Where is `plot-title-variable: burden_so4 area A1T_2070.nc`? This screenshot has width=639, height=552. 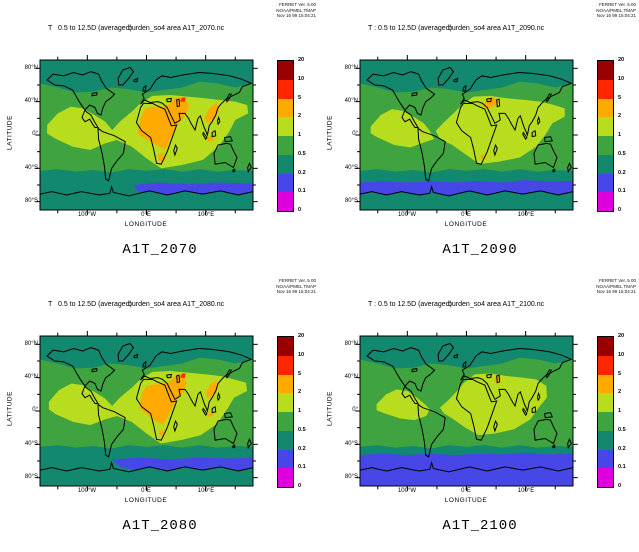
plot-title-variable: burden_so4 area A1T_2070.nc is located at coordinates (176, 28).